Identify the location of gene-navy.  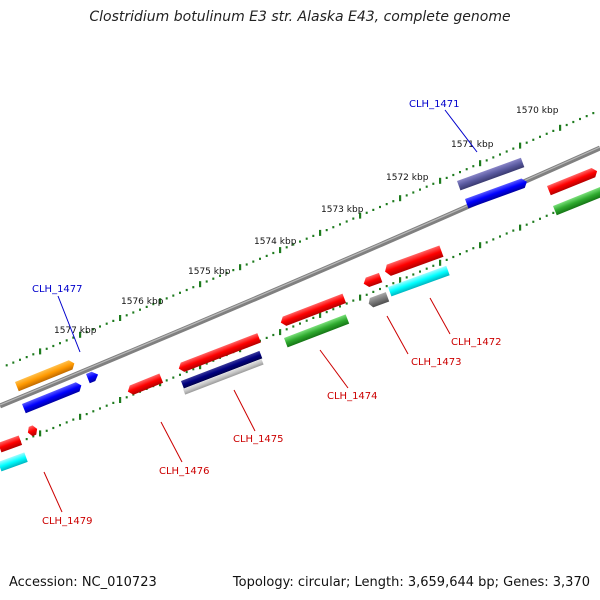
(222, 369).